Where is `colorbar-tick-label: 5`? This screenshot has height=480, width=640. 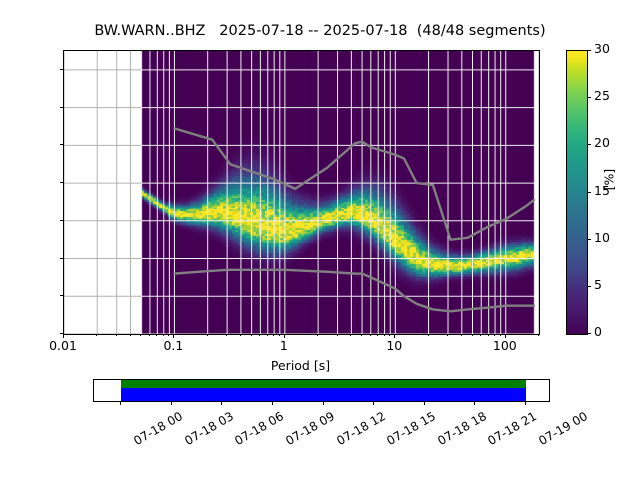 colorbar-tick-label: 5 is located at coordinates (598, 284).